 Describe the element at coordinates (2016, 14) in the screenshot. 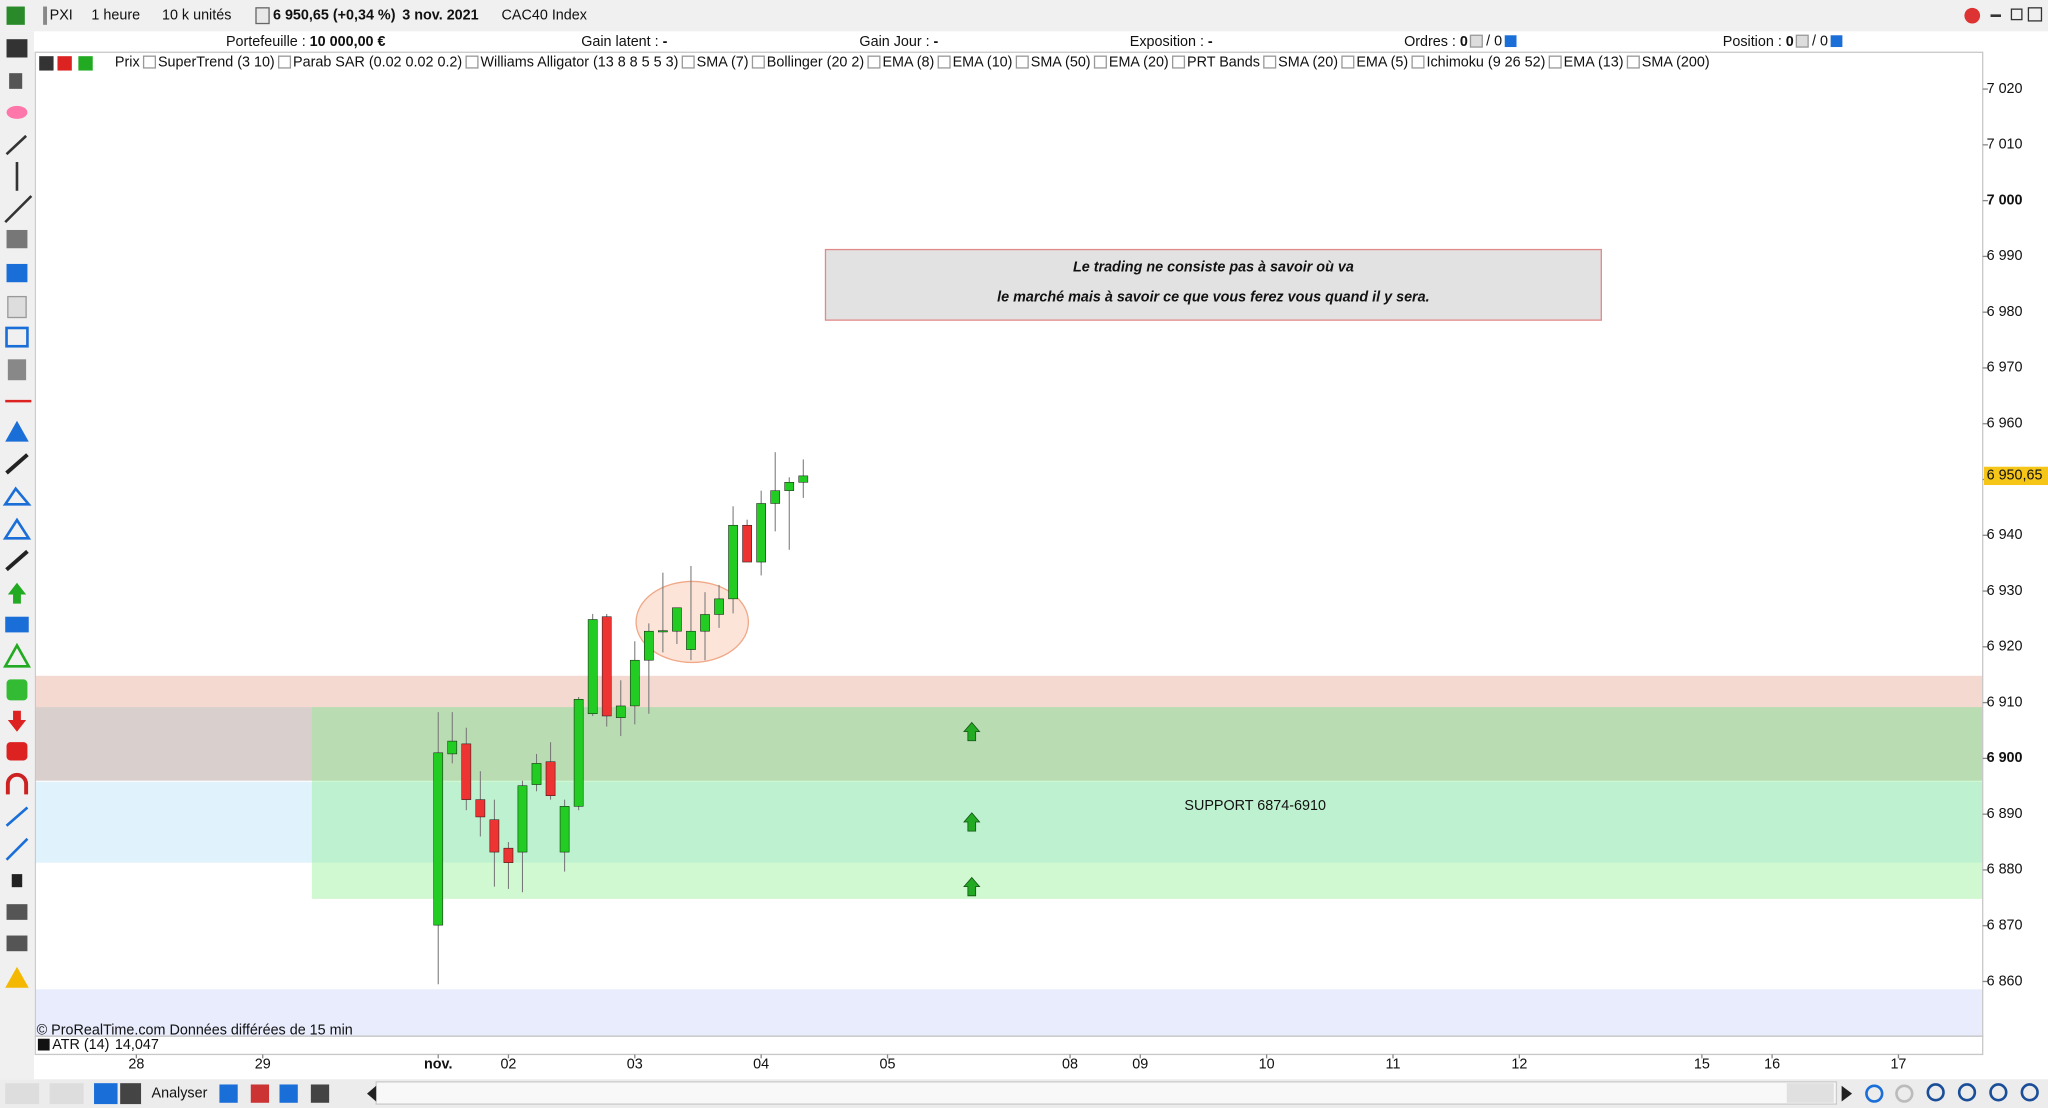

I see `restore` at that location.